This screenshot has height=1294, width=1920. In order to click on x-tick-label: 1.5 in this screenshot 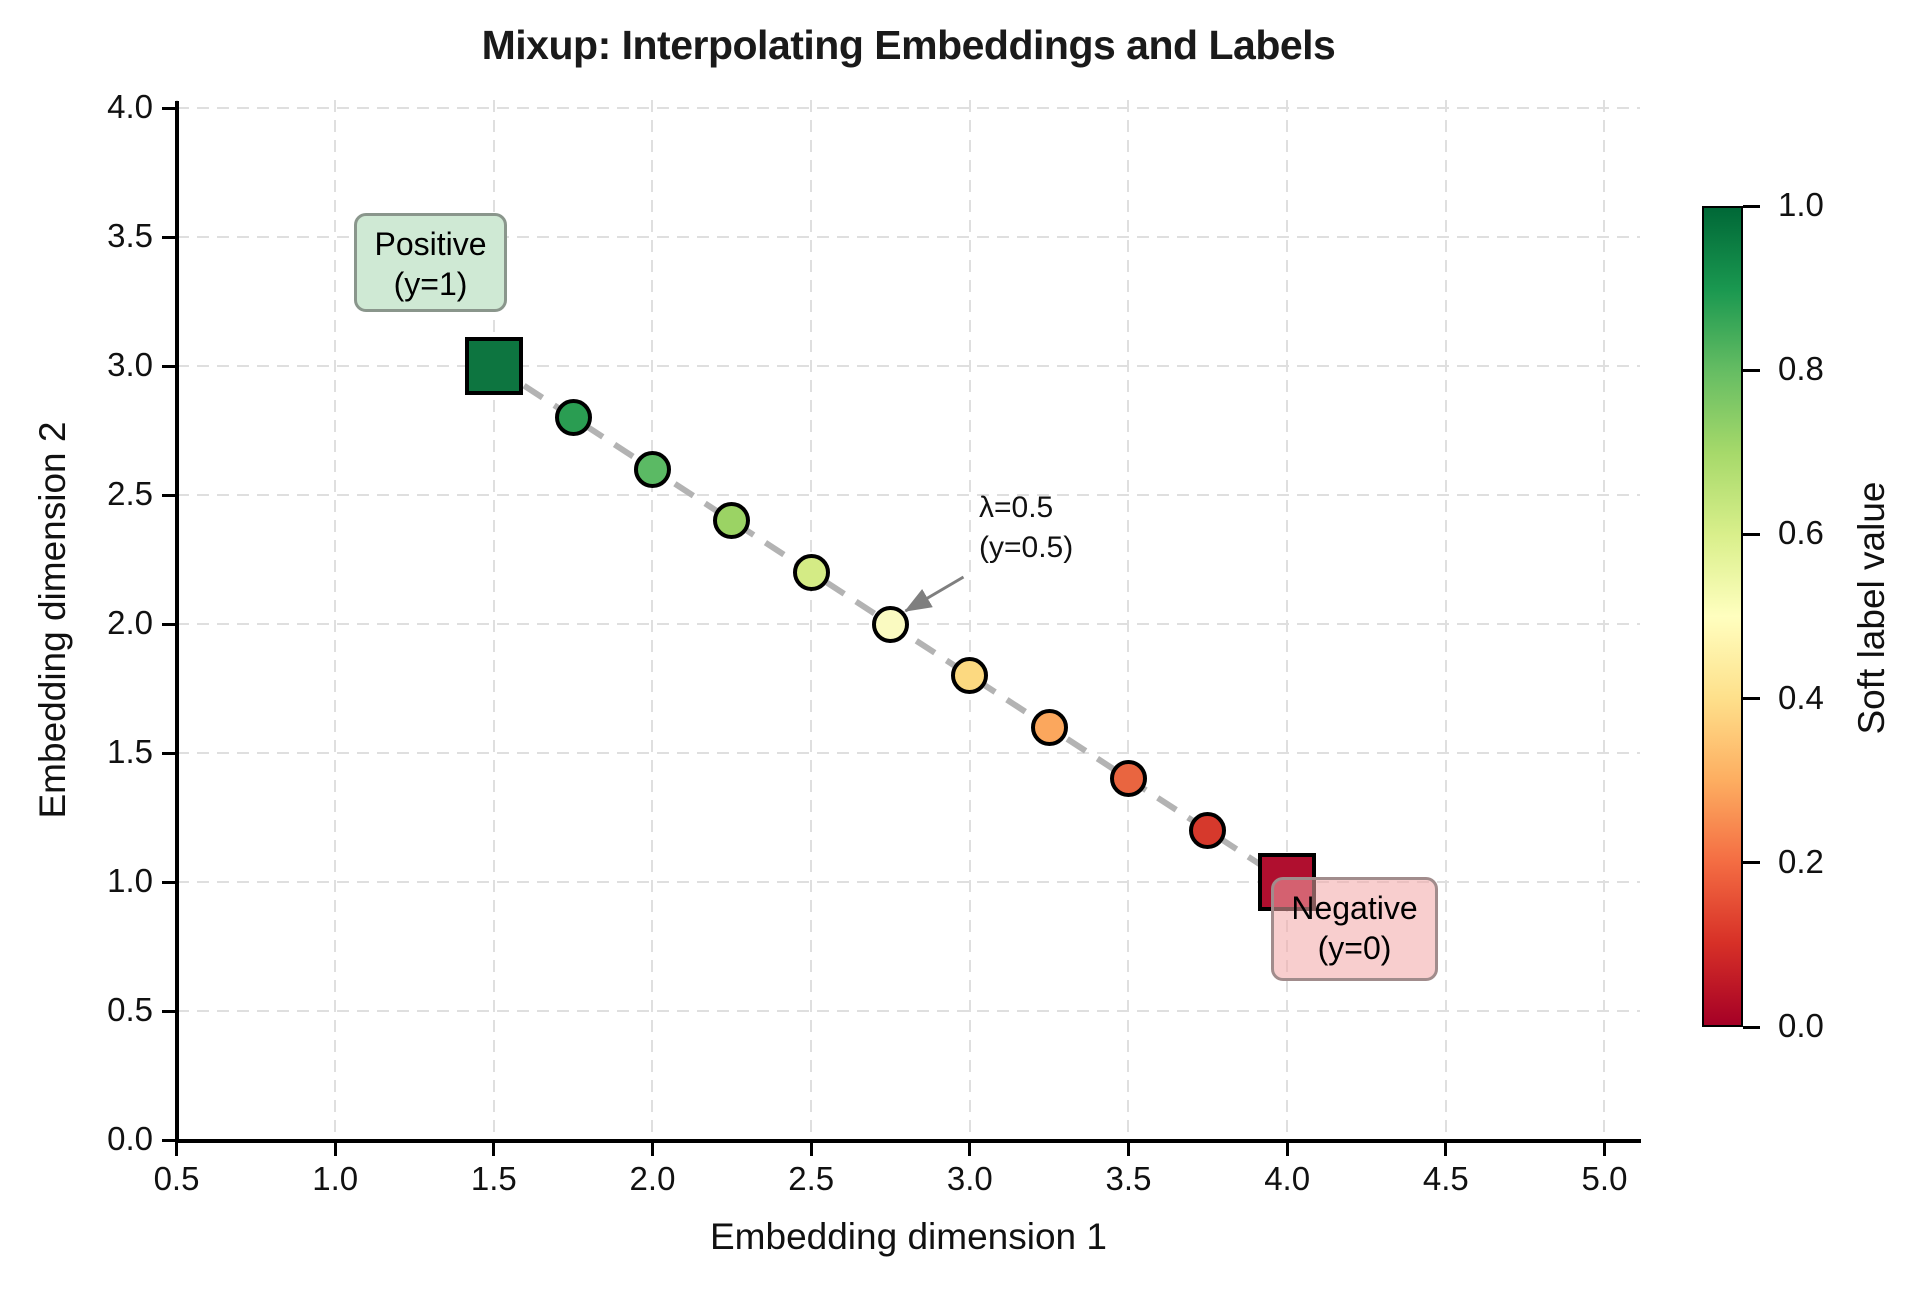, I will do `click(493, 1178)`.